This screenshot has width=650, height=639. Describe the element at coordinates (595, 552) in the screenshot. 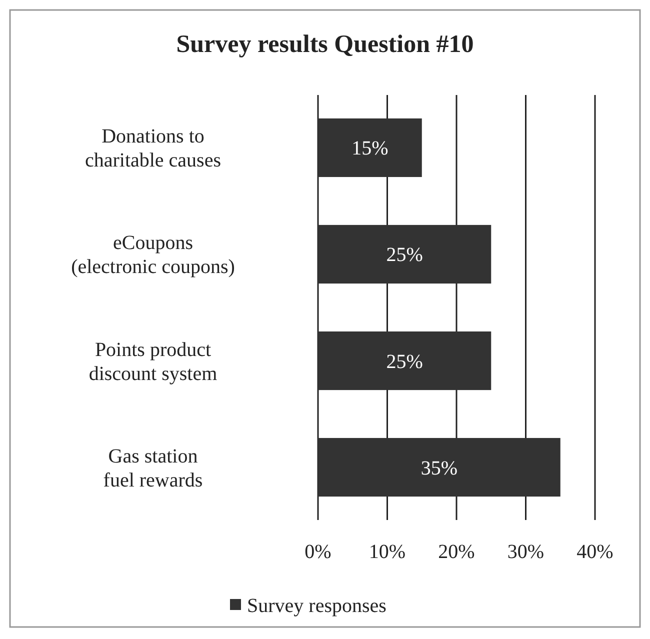

I see `x-tick-label: 40%` at that location.